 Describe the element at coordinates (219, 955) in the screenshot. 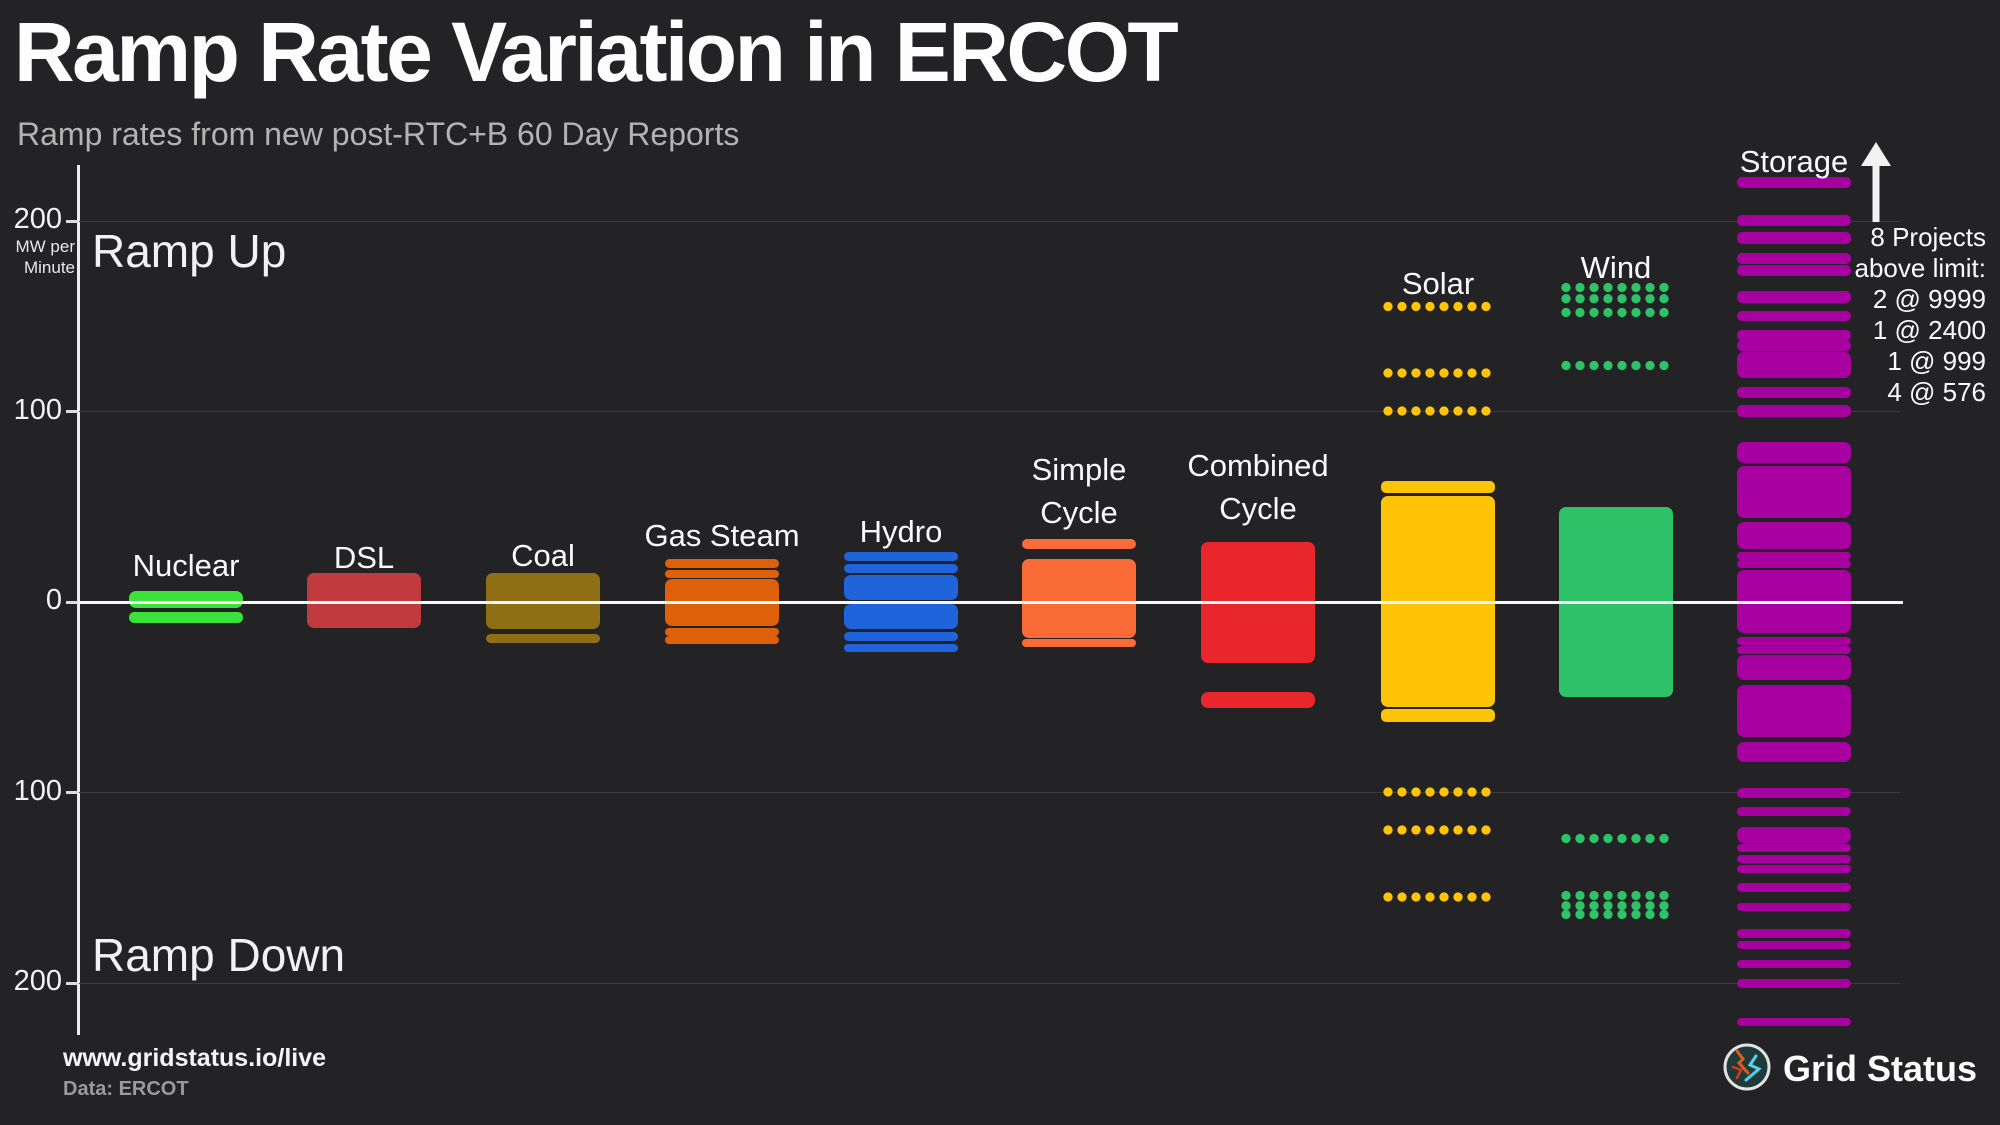

I see `ramp-down-label: Ramp Down` at that location.